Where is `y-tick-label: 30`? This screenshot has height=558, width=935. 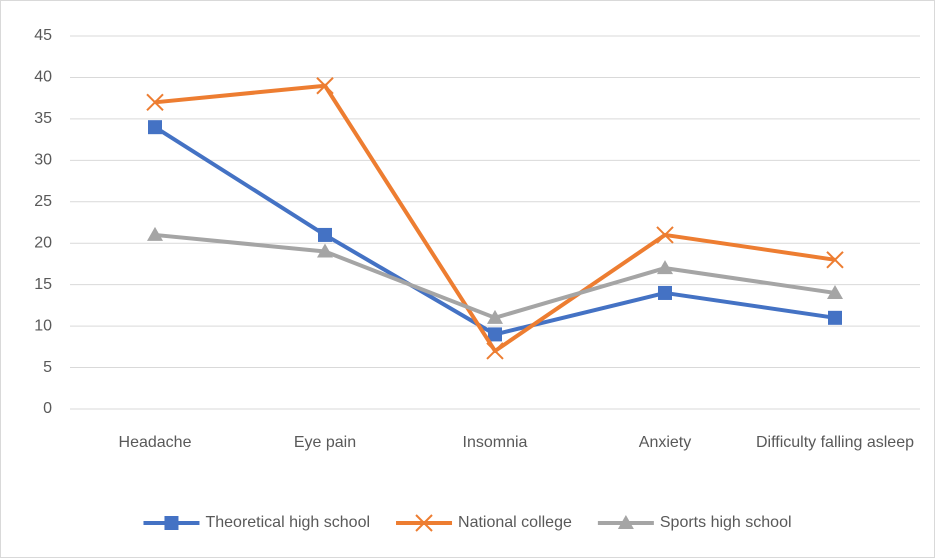
y-tick-label: 30 is located at coordinates (43, 160).